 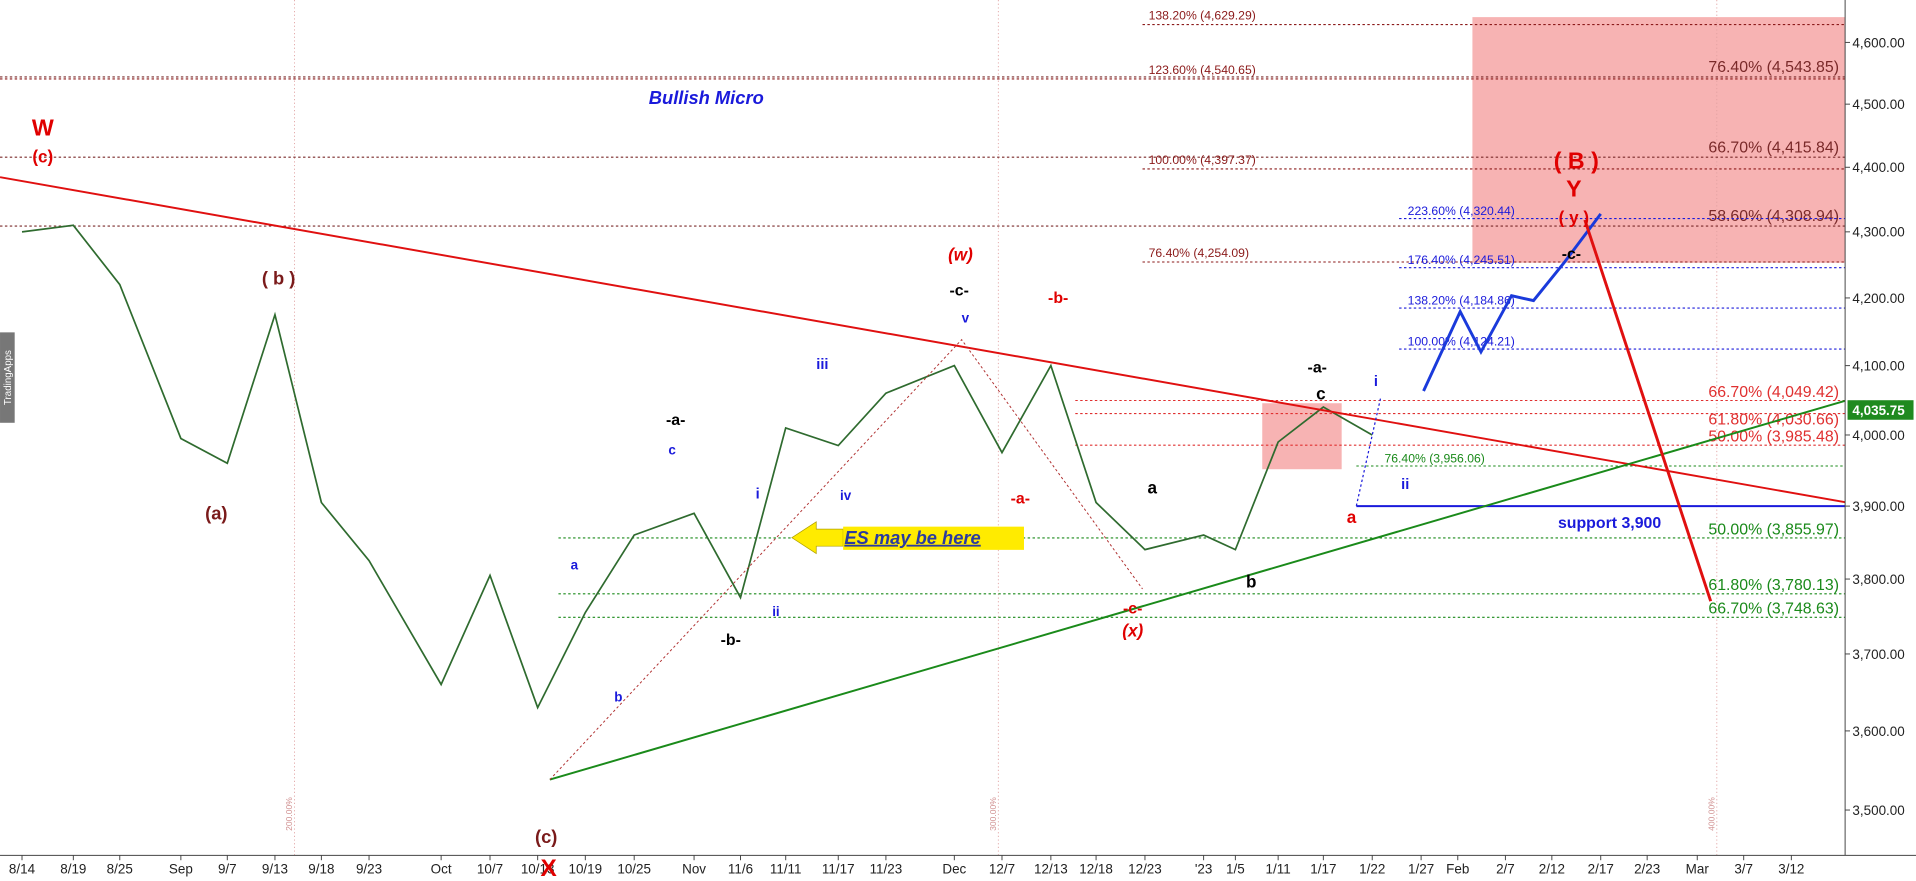 What do you see at coordinates (1461, 260) in the screenshot?
I see `level-label: 176.40% (4,245.51)` at bounding box center [1461, 260].